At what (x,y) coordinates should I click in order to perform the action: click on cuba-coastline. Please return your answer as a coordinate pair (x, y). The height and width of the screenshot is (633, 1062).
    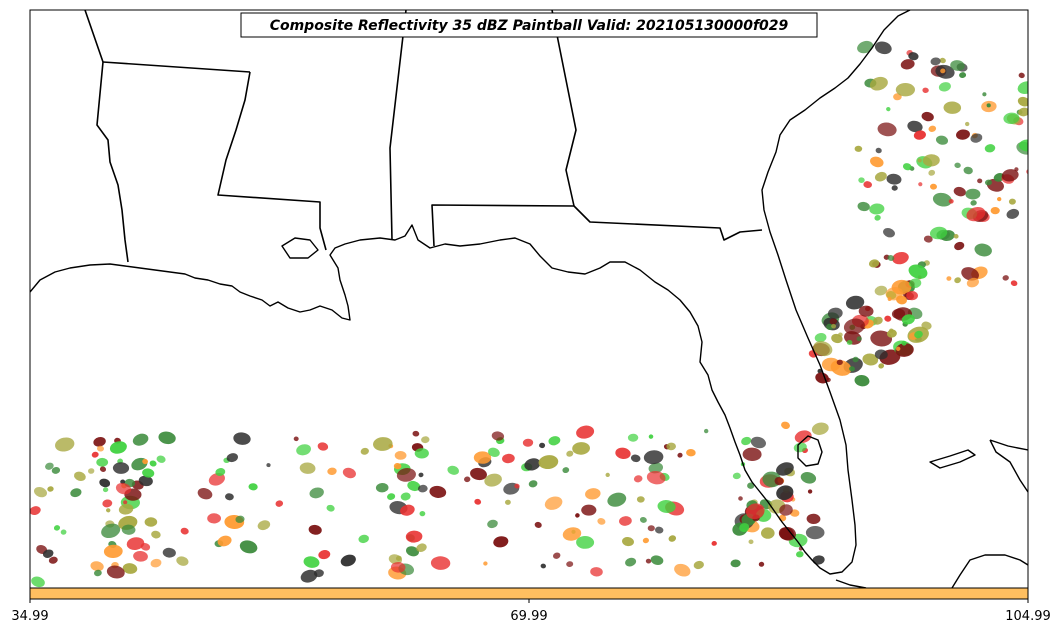
    Looking at the image, I should click on (978, 466).